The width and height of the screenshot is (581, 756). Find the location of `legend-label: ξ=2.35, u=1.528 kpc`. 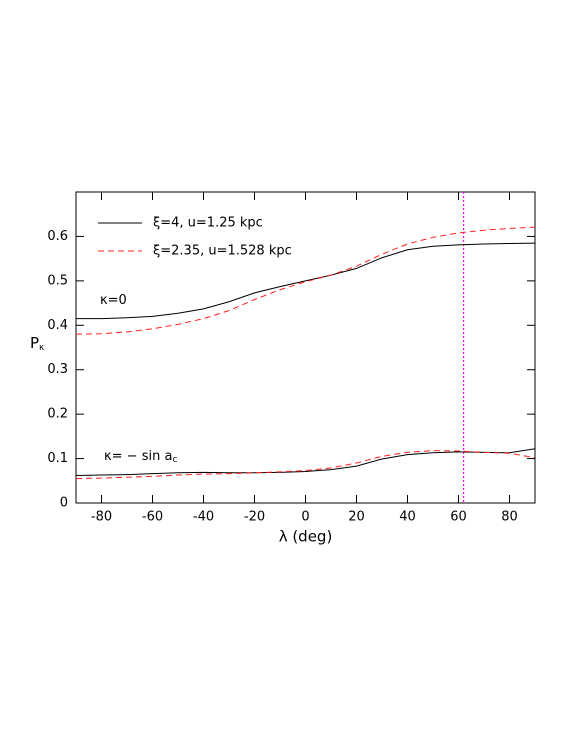

legend-label: ξ=2.35, u=1.528 kpc is located at coordinates (222, 251).